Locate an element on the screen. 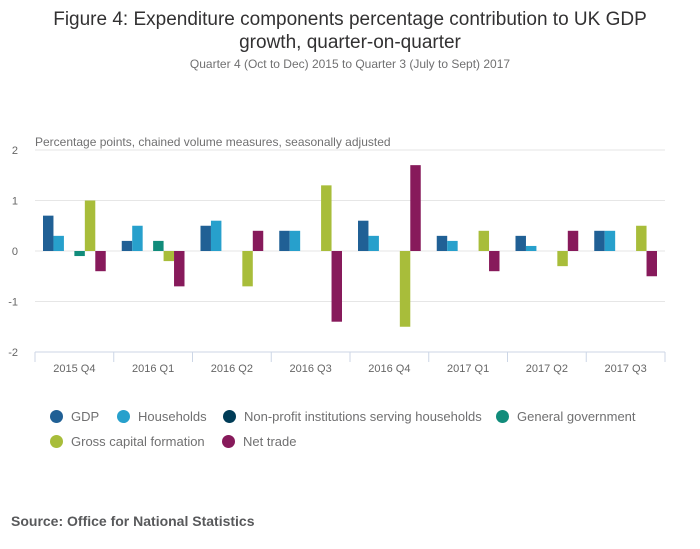  legend-item: Households is located at coordinates (162, 416).